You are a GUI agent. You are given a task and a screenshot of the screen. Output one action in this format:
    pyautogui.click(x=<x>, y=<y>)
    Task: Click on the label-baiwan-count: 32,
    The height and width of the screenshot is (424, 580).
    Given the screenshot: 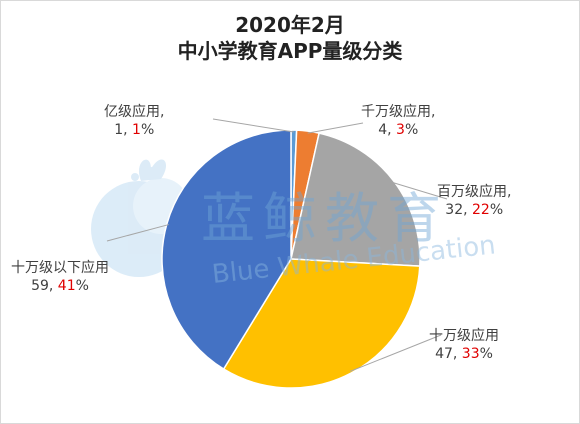 What is the action you would take?
    pyautogui.click(x=459, y=210)
    